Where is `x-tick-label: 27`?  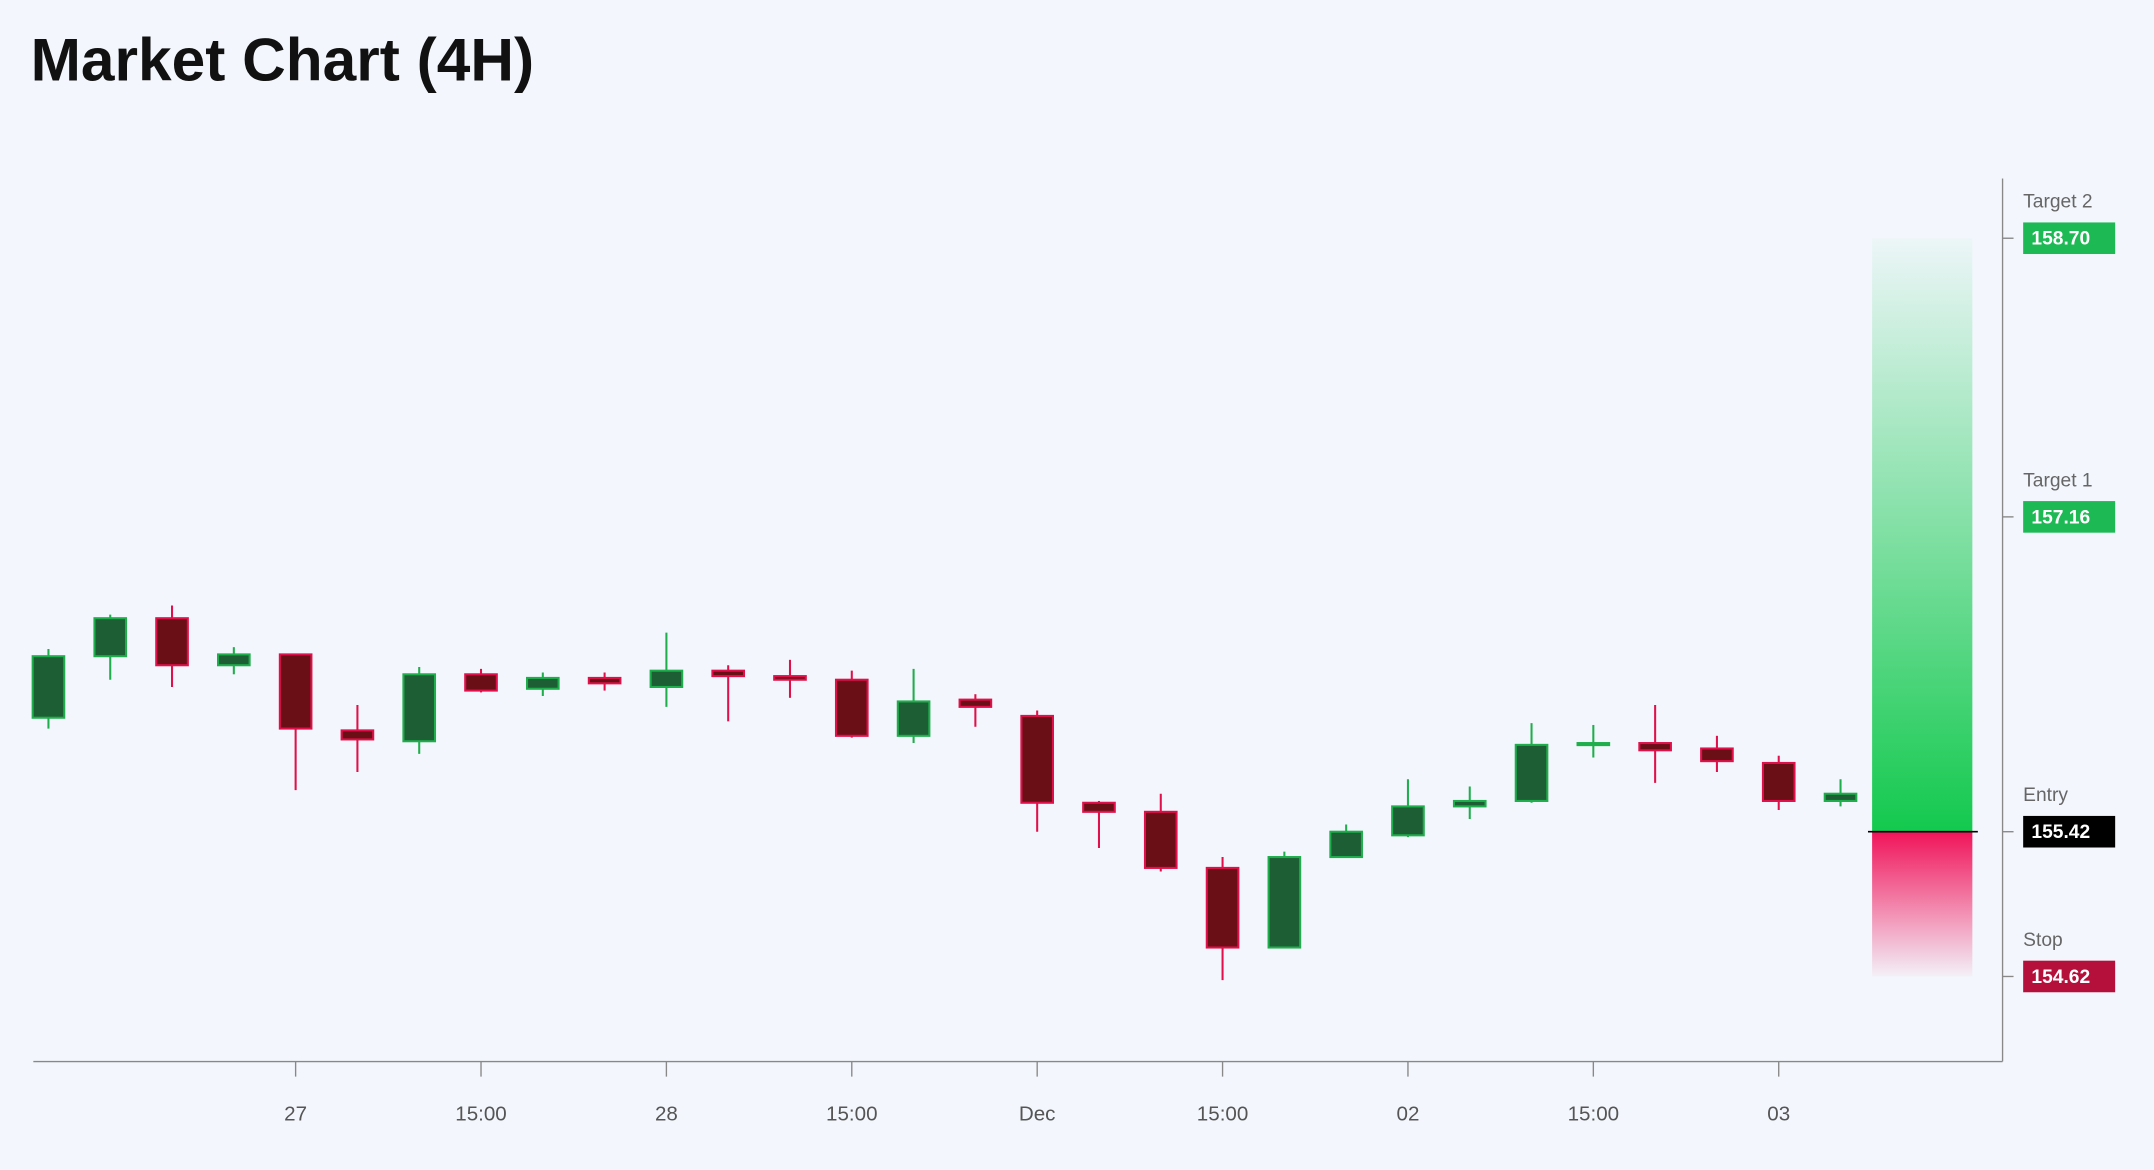 x-tick-label: 27 is located at coordinates (295, 1114).